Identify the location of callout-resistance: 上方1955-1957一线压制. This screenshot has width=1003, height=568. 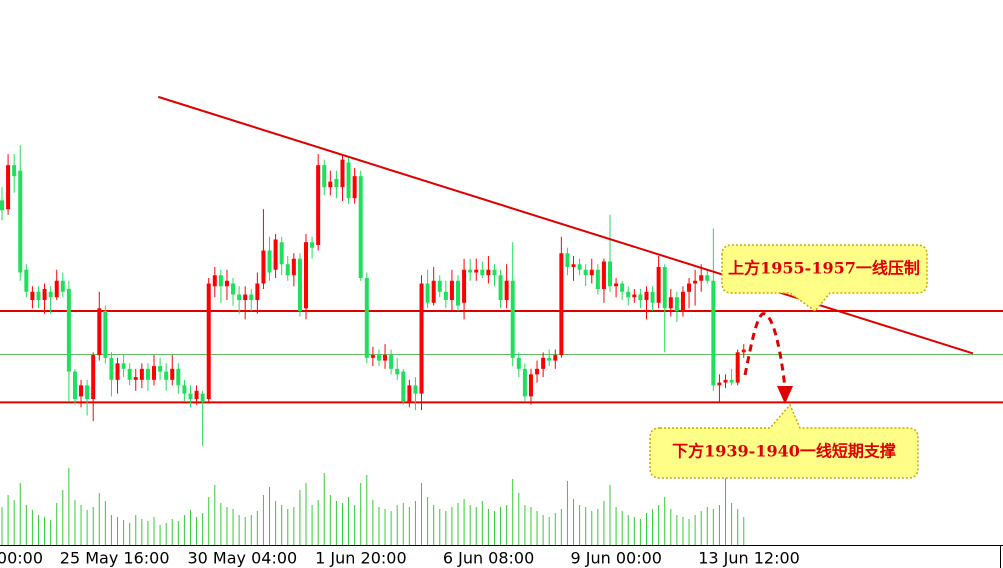
(824, 278).